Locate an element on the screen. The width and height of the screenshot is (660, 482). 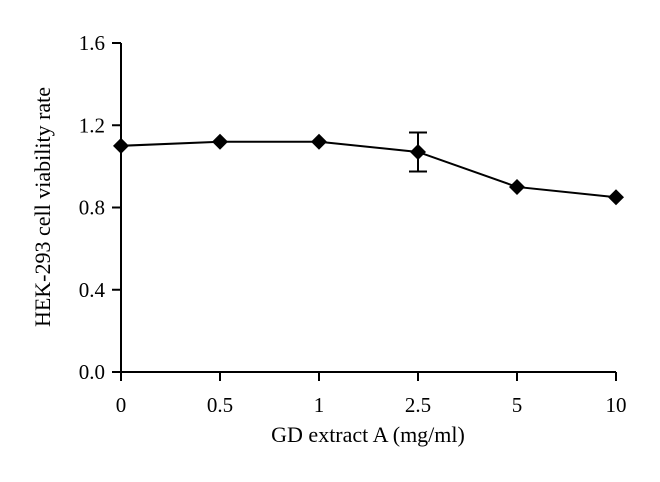
y-tick-label: 0.4 is located at coordinates (92, 290).